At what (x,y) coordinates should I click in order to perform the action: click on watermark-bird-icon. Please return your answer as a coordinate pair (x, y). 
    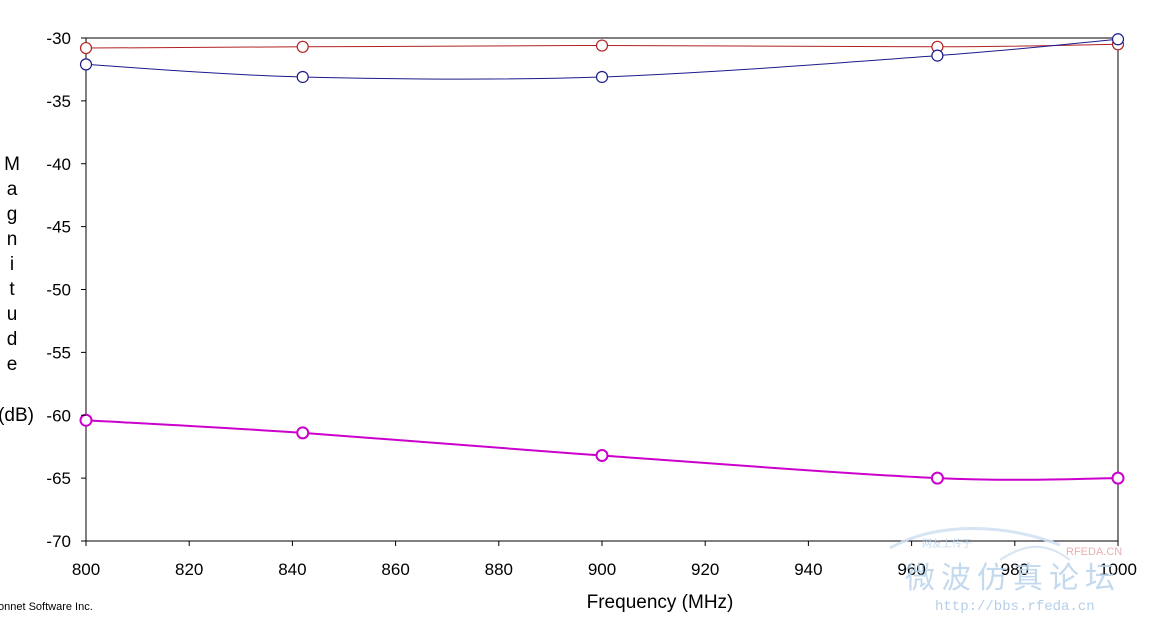
    Looking at the image, I should click on (1035, 553).